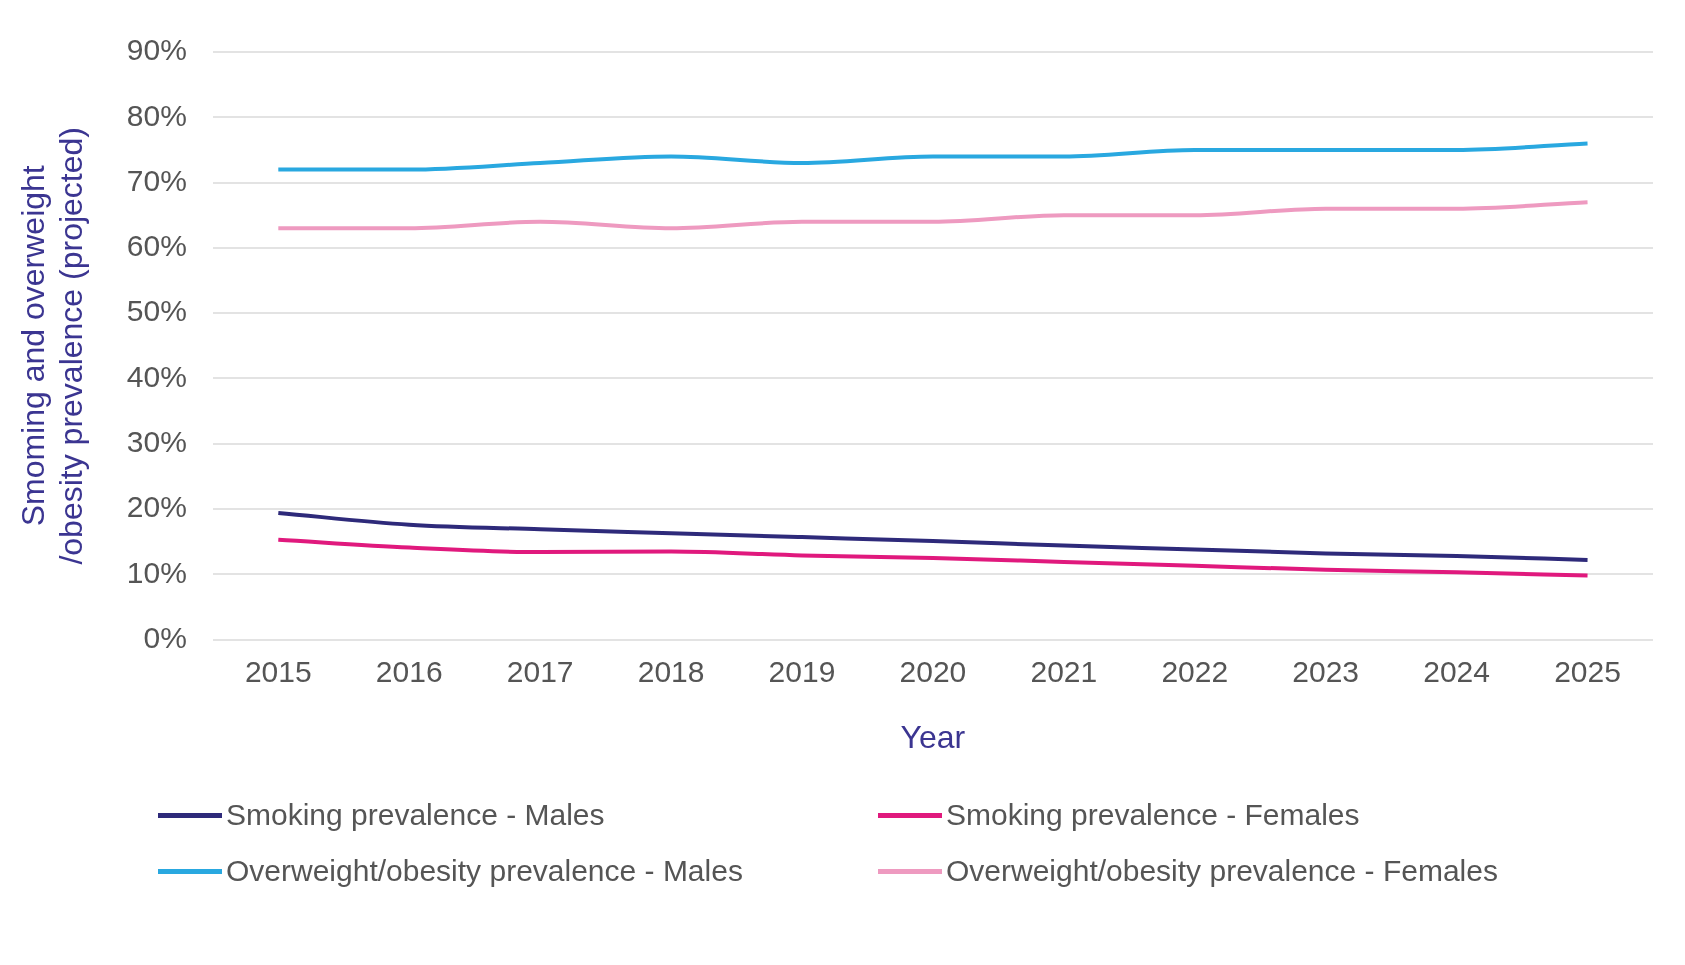  What do you see at coordinates (1222, 871) in the screenshot?
I see `legend-label: Overweight/obesity prevalence - Females` at bounding box center [1222, 871].